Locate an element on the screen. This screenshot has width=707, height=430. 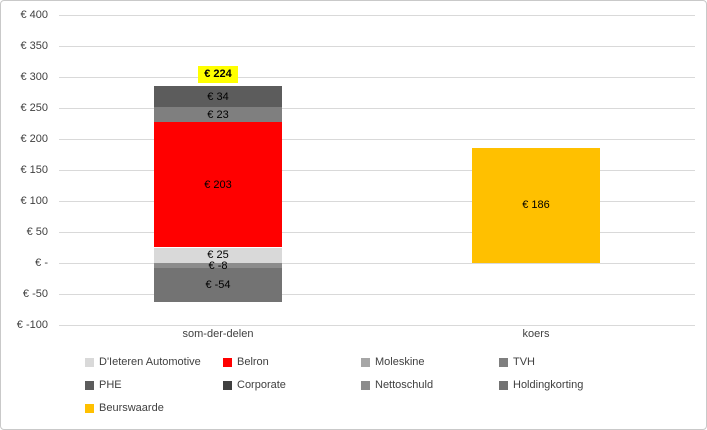
legend-item-label: PHE is located at coordinates (110, 385).